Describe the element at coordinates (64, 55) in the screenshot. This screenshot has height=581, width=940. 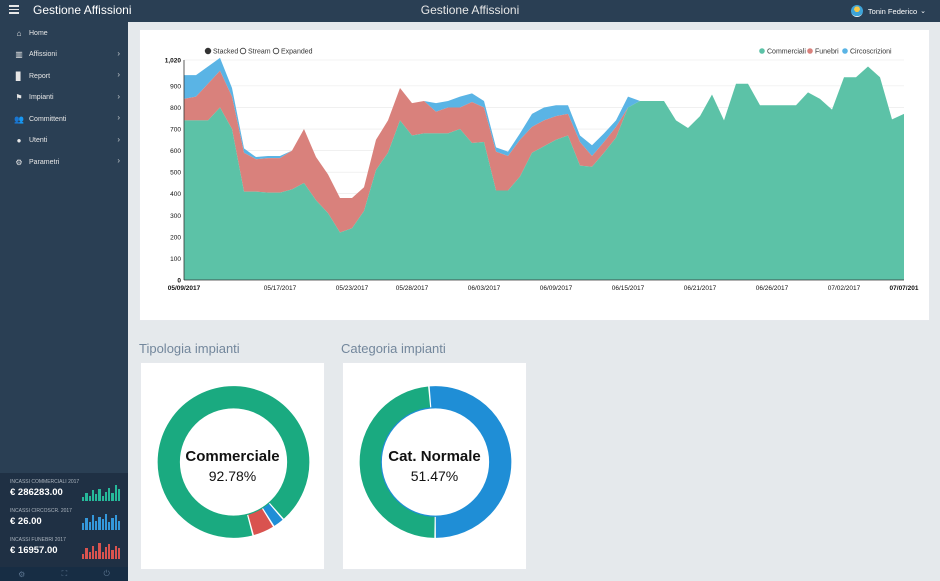
I see `sidebar-item-affissioni: ▥ Affissioni ›` at that location.